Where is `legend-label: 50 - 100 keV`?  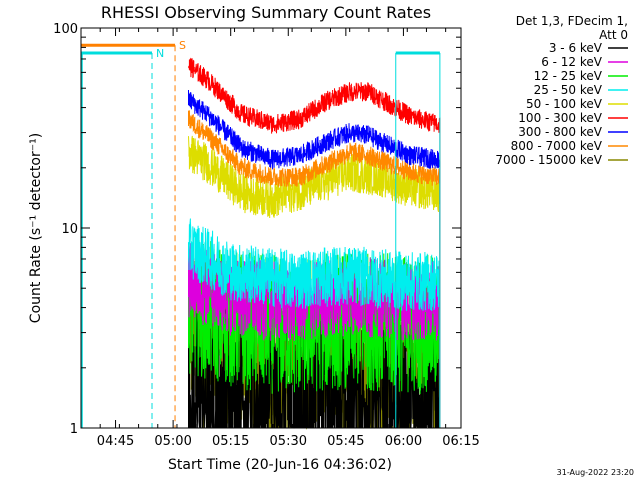
legend-label: 50 - 100 keV is located at coordinates (564, 104).